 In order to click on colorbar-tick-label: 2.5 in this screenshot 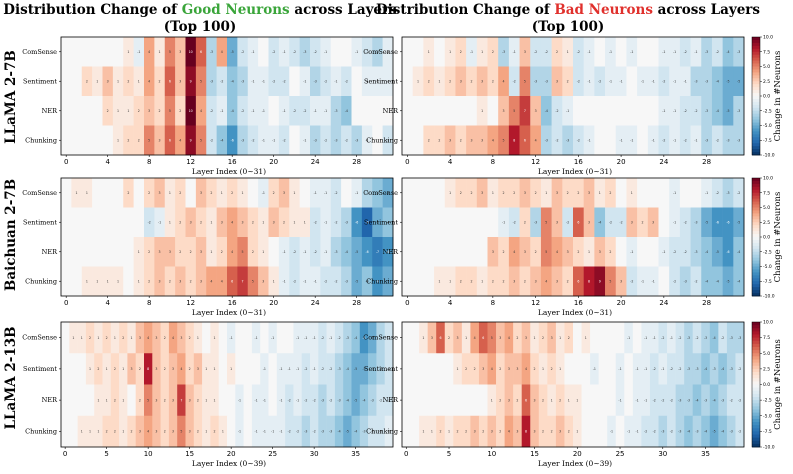, I will do `click(766, 369)`.